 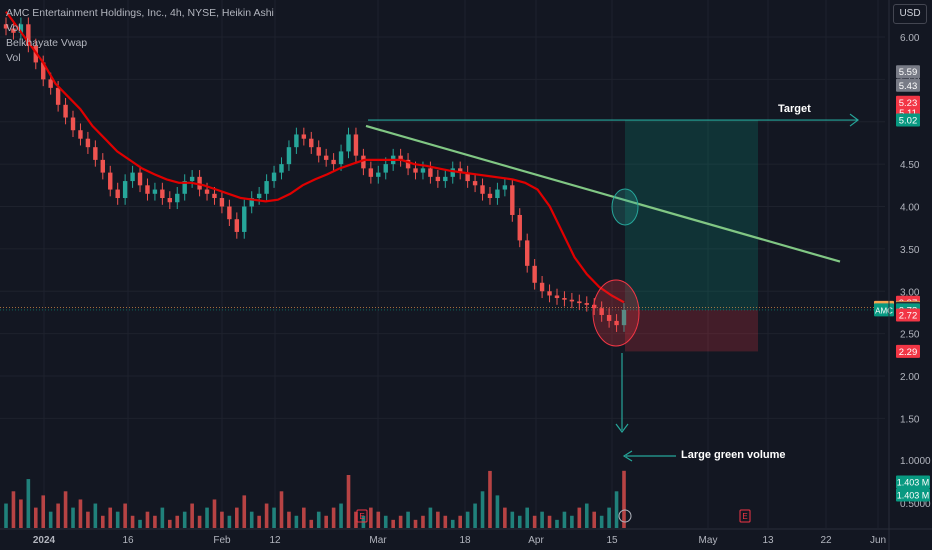 I want to click on price-label: 5.11, so click(x=908, y=113).